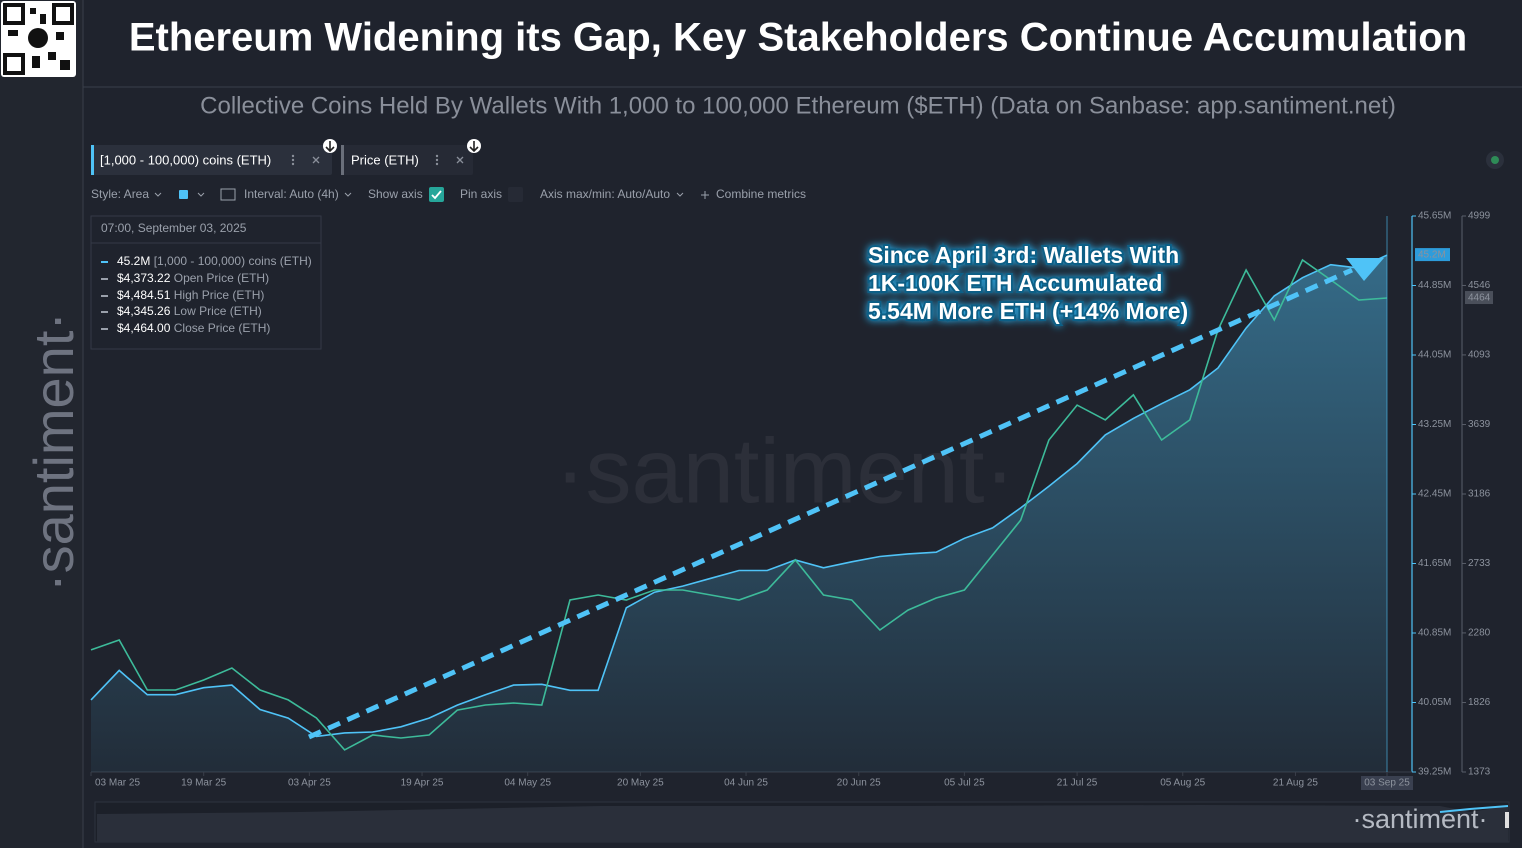  I want to click on tooltip-value: $4,373.22, so click(144, 278).